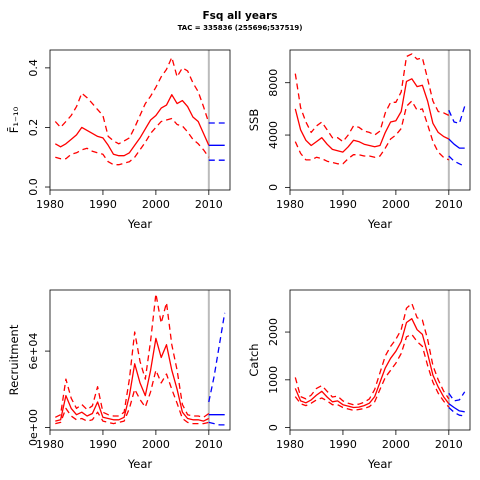 The height and width of the screenshot is (480, 480). What do you see at coordinates (14, 359) in the screenshot?
I see `y-axis-title: Recruitment` at bounding box center [14, 359].